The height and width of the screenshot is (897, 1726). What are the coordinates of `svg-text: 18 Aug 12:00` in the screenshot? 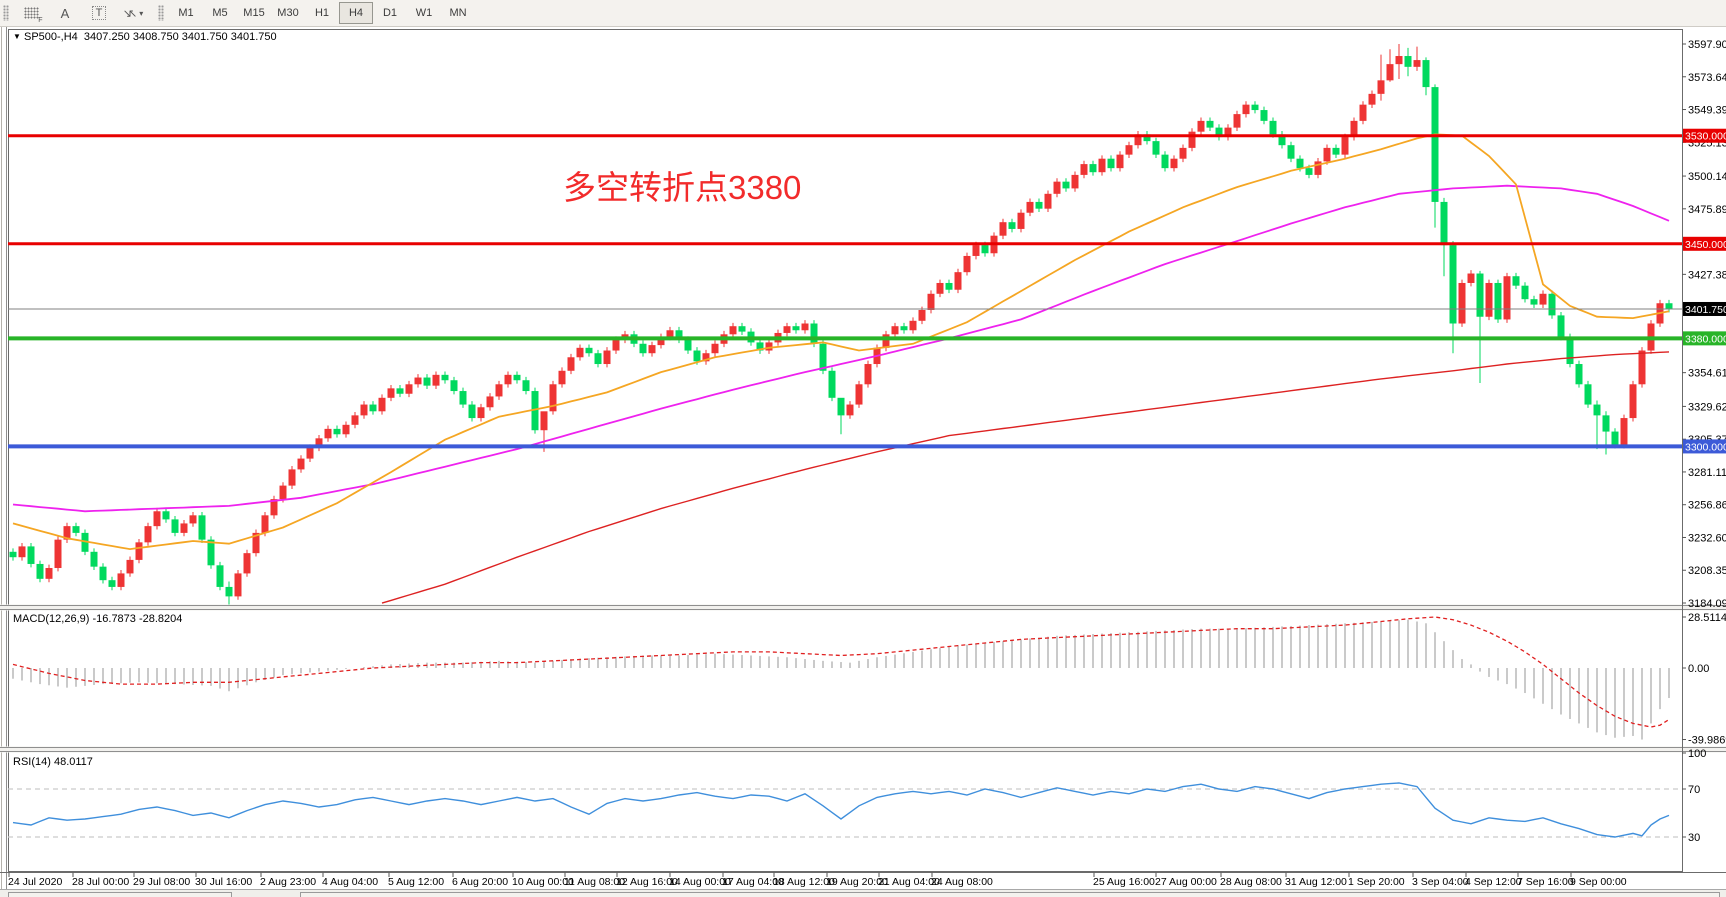 It's located at (804, 882).